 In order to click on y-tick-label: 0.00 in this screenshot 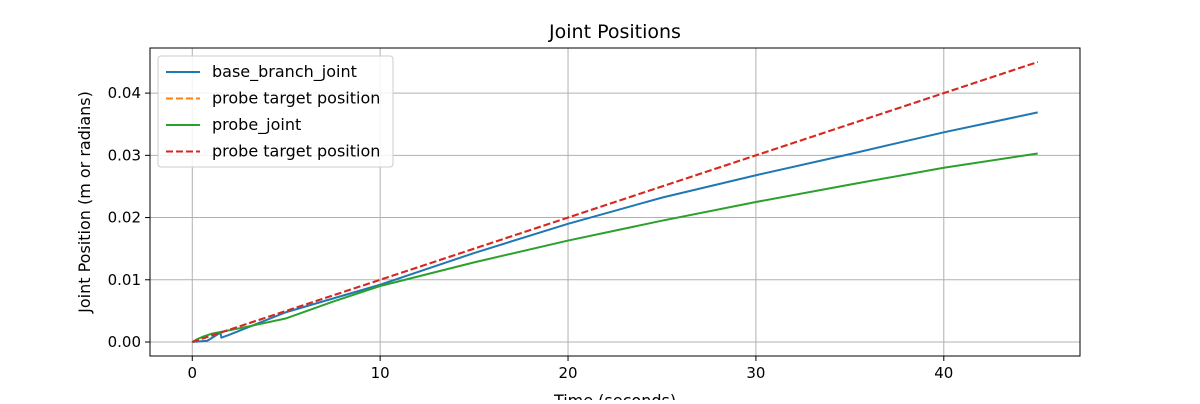, I will do `click(124, 342)`.